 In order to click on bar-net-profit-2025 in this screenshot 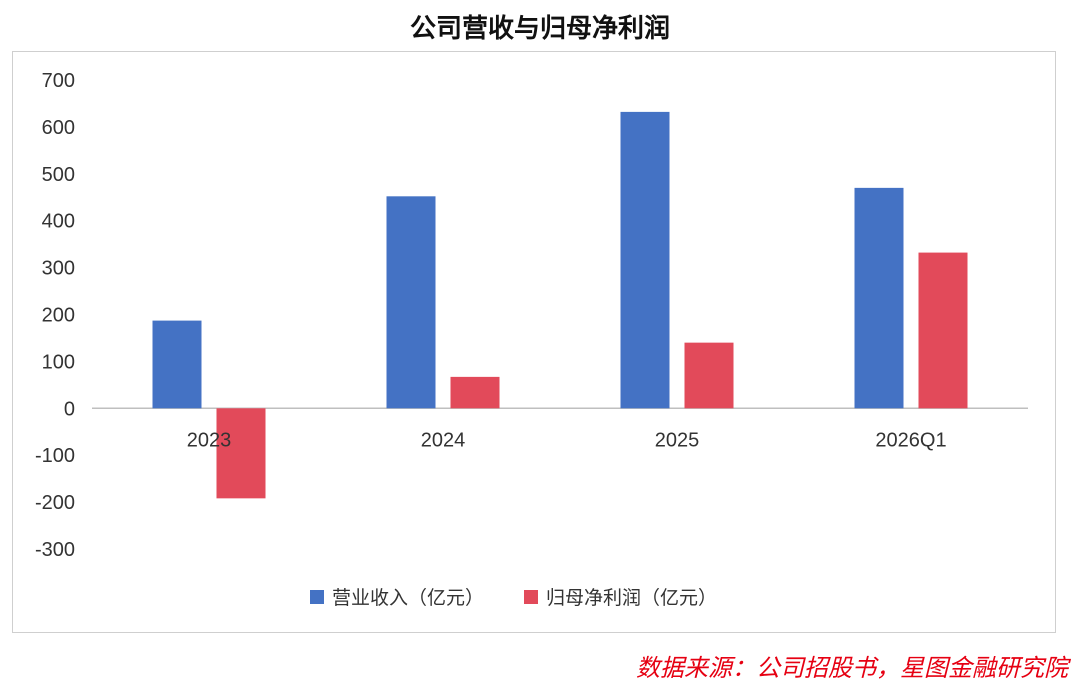, I will do `click(709, 375)`.